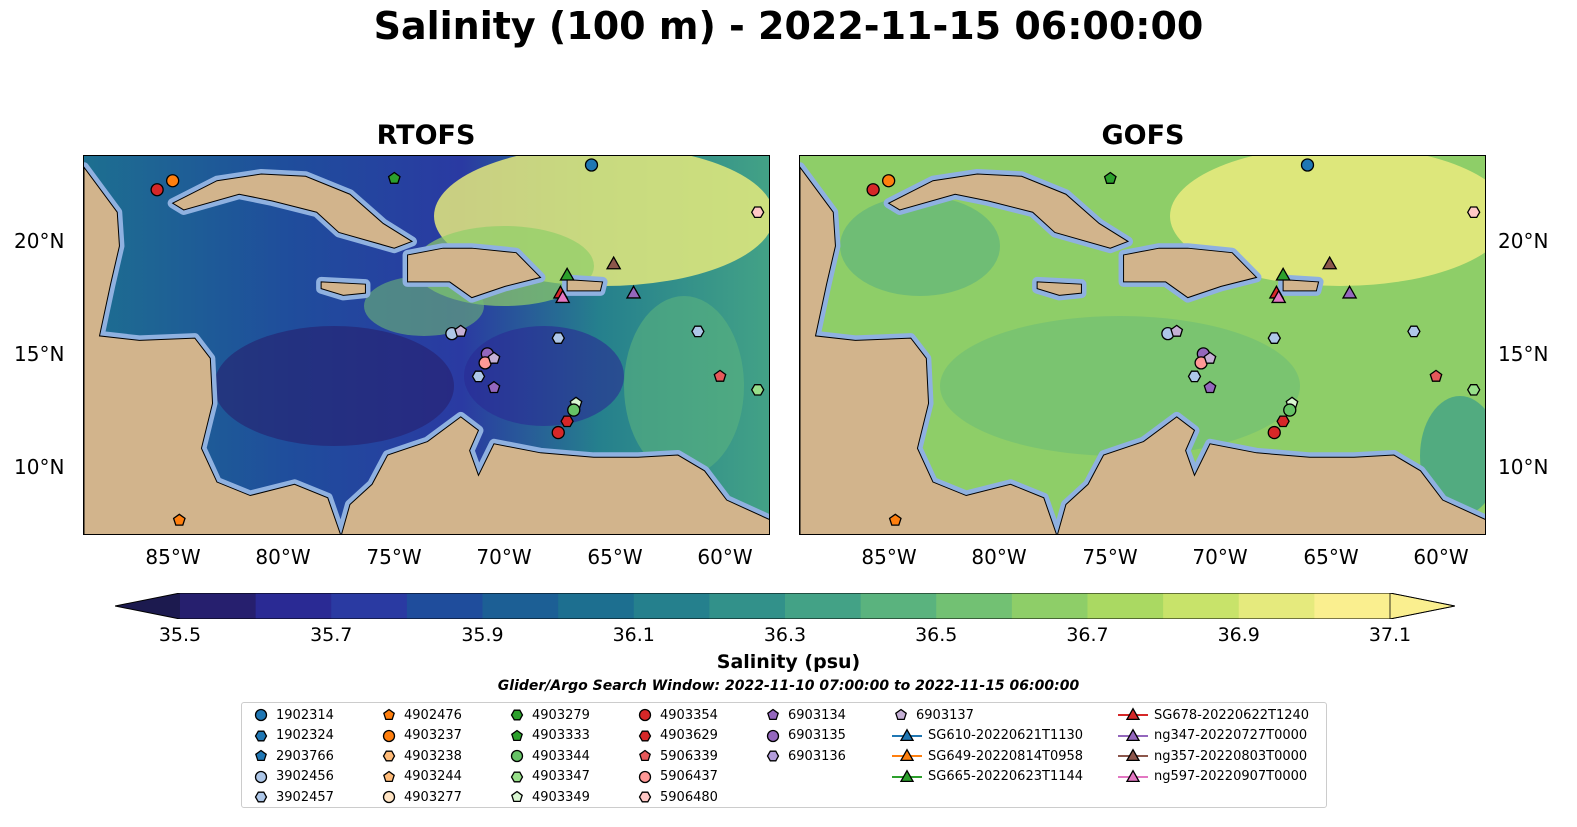 The width and height of the screenshot is (1577, 827). Describe the element at coordinates (817, 735) in the screenshot. I see `legend-label: 6903135` at that location.